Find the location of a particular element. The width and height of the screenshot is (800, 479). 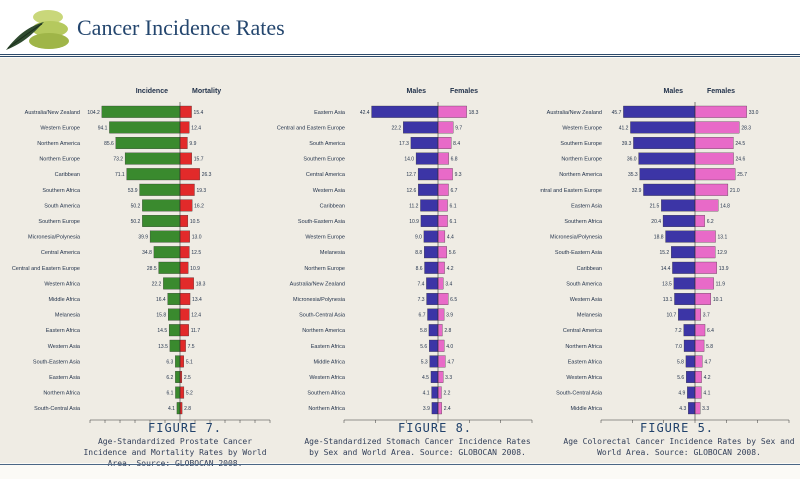

data-label: 5.2 is located at coordinates (189, 394).